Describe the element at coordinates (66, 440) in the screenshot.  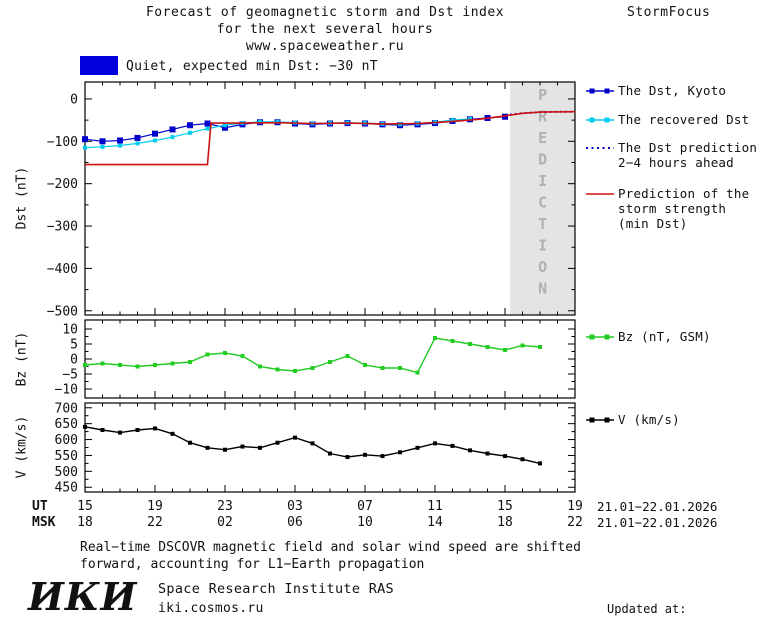
I see `svg-text: 600` at that location.